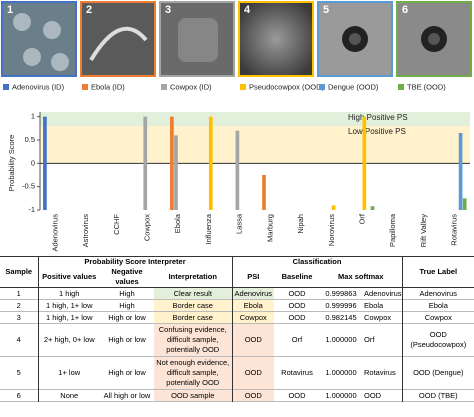 The width and height of the screenshot is (474, 417). Describe the element at coordinates (85, 231) in the screenshot. I see `x-tick-label: Astrovirus` at that location.